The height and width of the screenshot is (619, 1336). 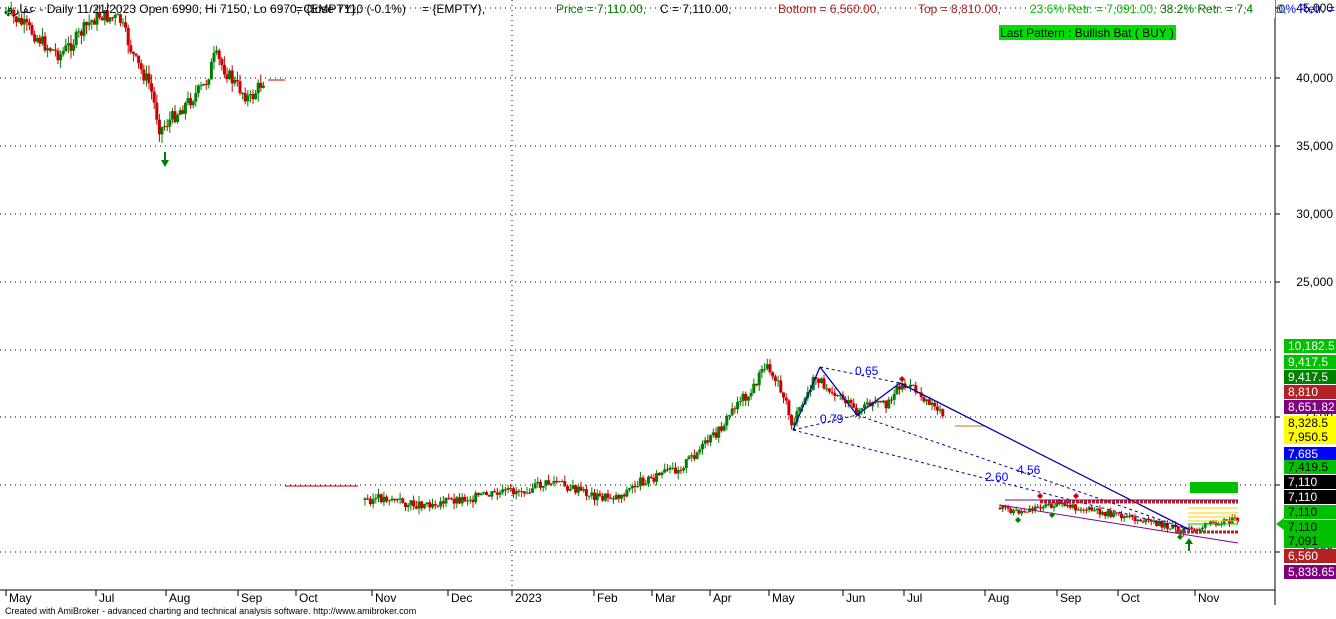 What do you see at coordinates (1311, 572) in the screenshot?
I see `value-tag: 5,838.65` at bounding box center [1311, 572].